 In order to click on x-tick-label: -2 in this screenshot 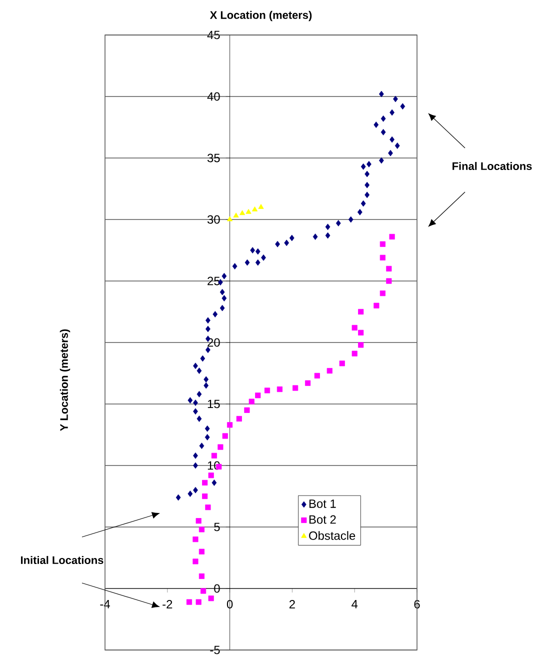, I will do `click(167, 604)`.